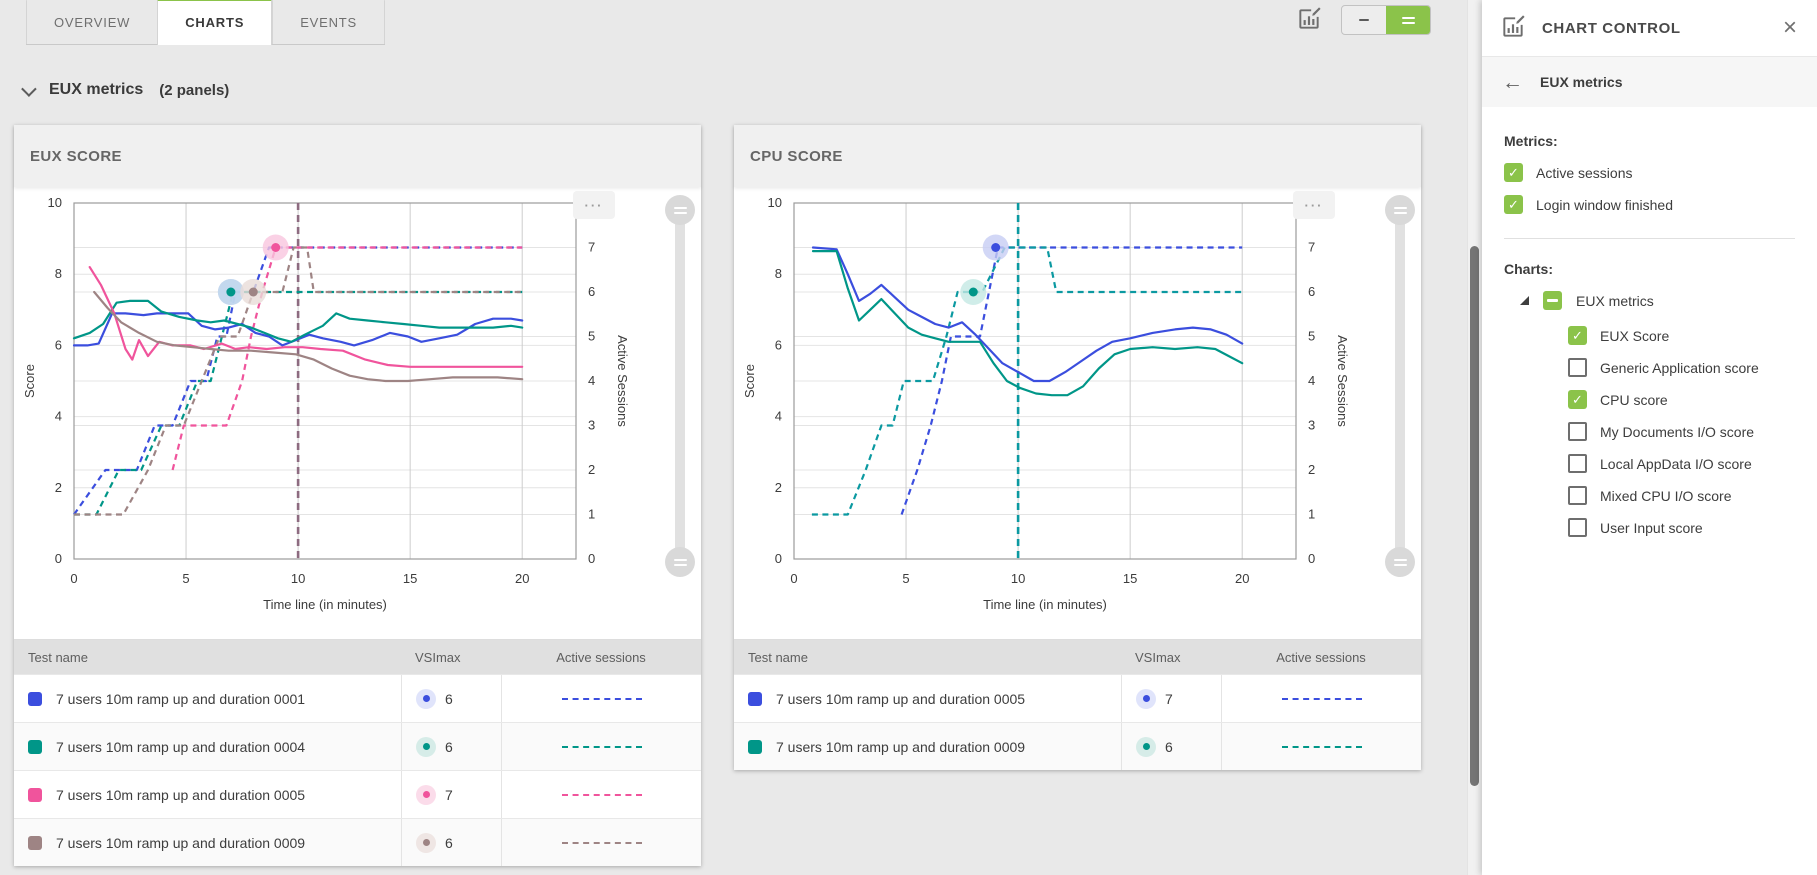 The image size is (1817, 875). What do you see at coordinates (357, 746) in the screenshot?
I see `table-row: 7 users 10m ramp up and duration 0004 6` at bounding box center [357, 746].